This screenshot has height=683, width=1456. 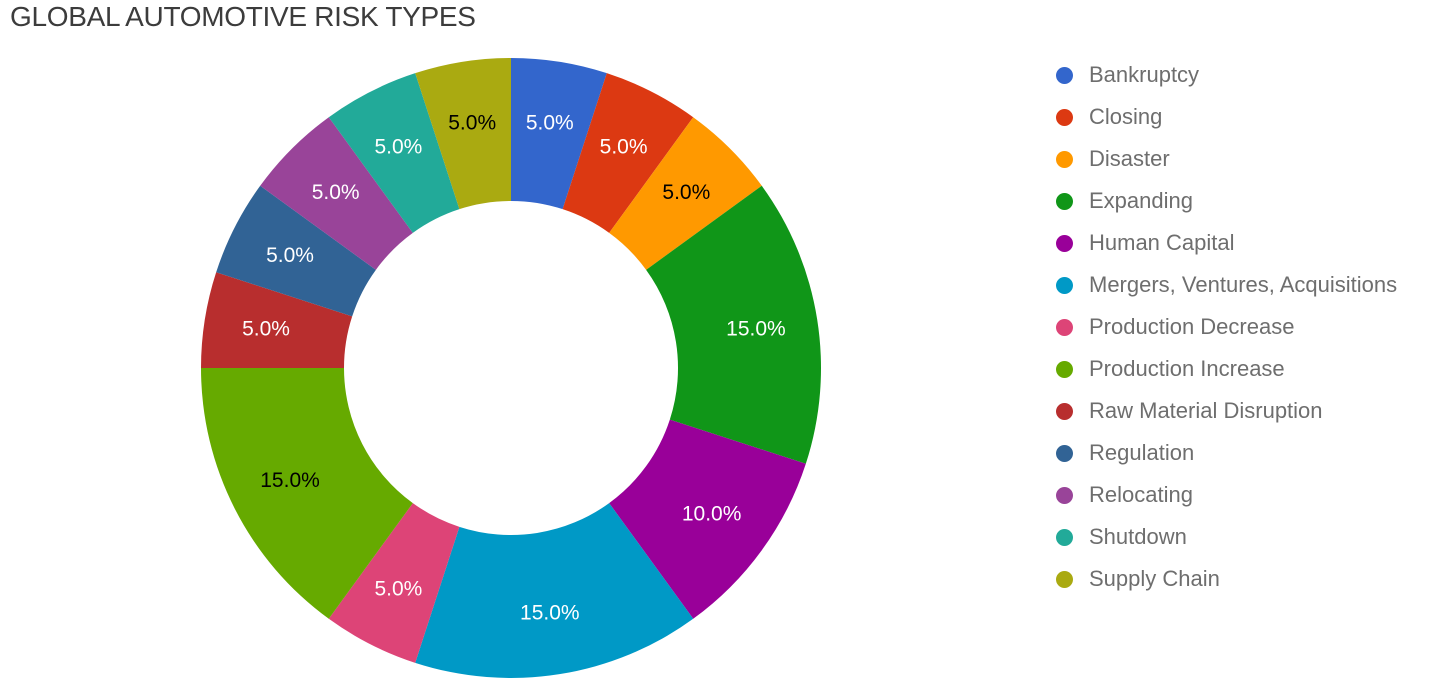 What do you see at coordinates (1192, 326) in the screenshot?
I see `legend-item-label: Production Decrease` at bounding box center [1192, 326].